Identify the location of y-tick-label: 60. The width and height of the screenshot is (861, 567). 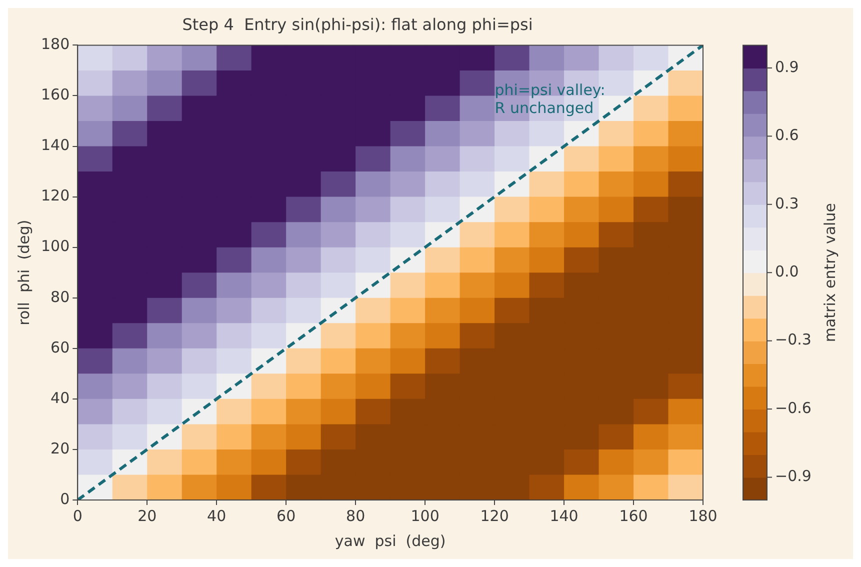
(60, 347).